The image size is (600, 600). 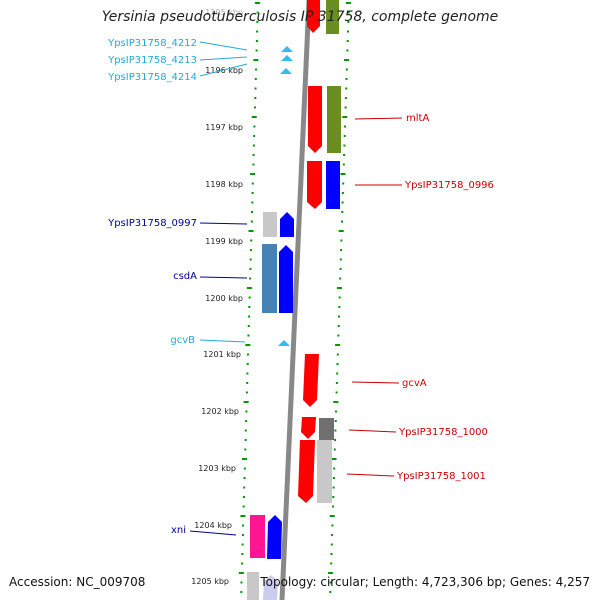 What do you see at coordinates (414, 383) in the screenshot?
I see `gene-label: gcvA` at bounding box center [414, 383].